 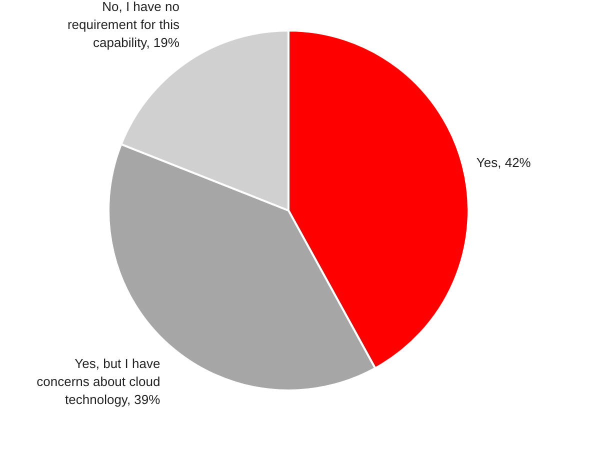 I want to click on slice-label: No, I have no requirement for this capability, 19%, so click(x=123, y=25).